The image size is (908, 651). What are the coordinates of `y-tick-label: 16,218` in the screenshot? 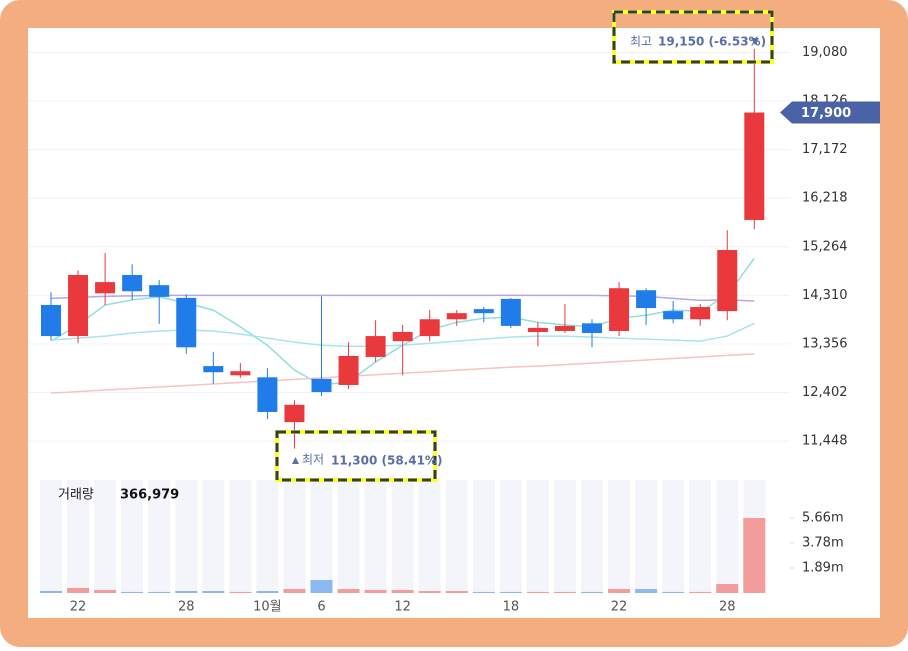 It's located at (825, 198).